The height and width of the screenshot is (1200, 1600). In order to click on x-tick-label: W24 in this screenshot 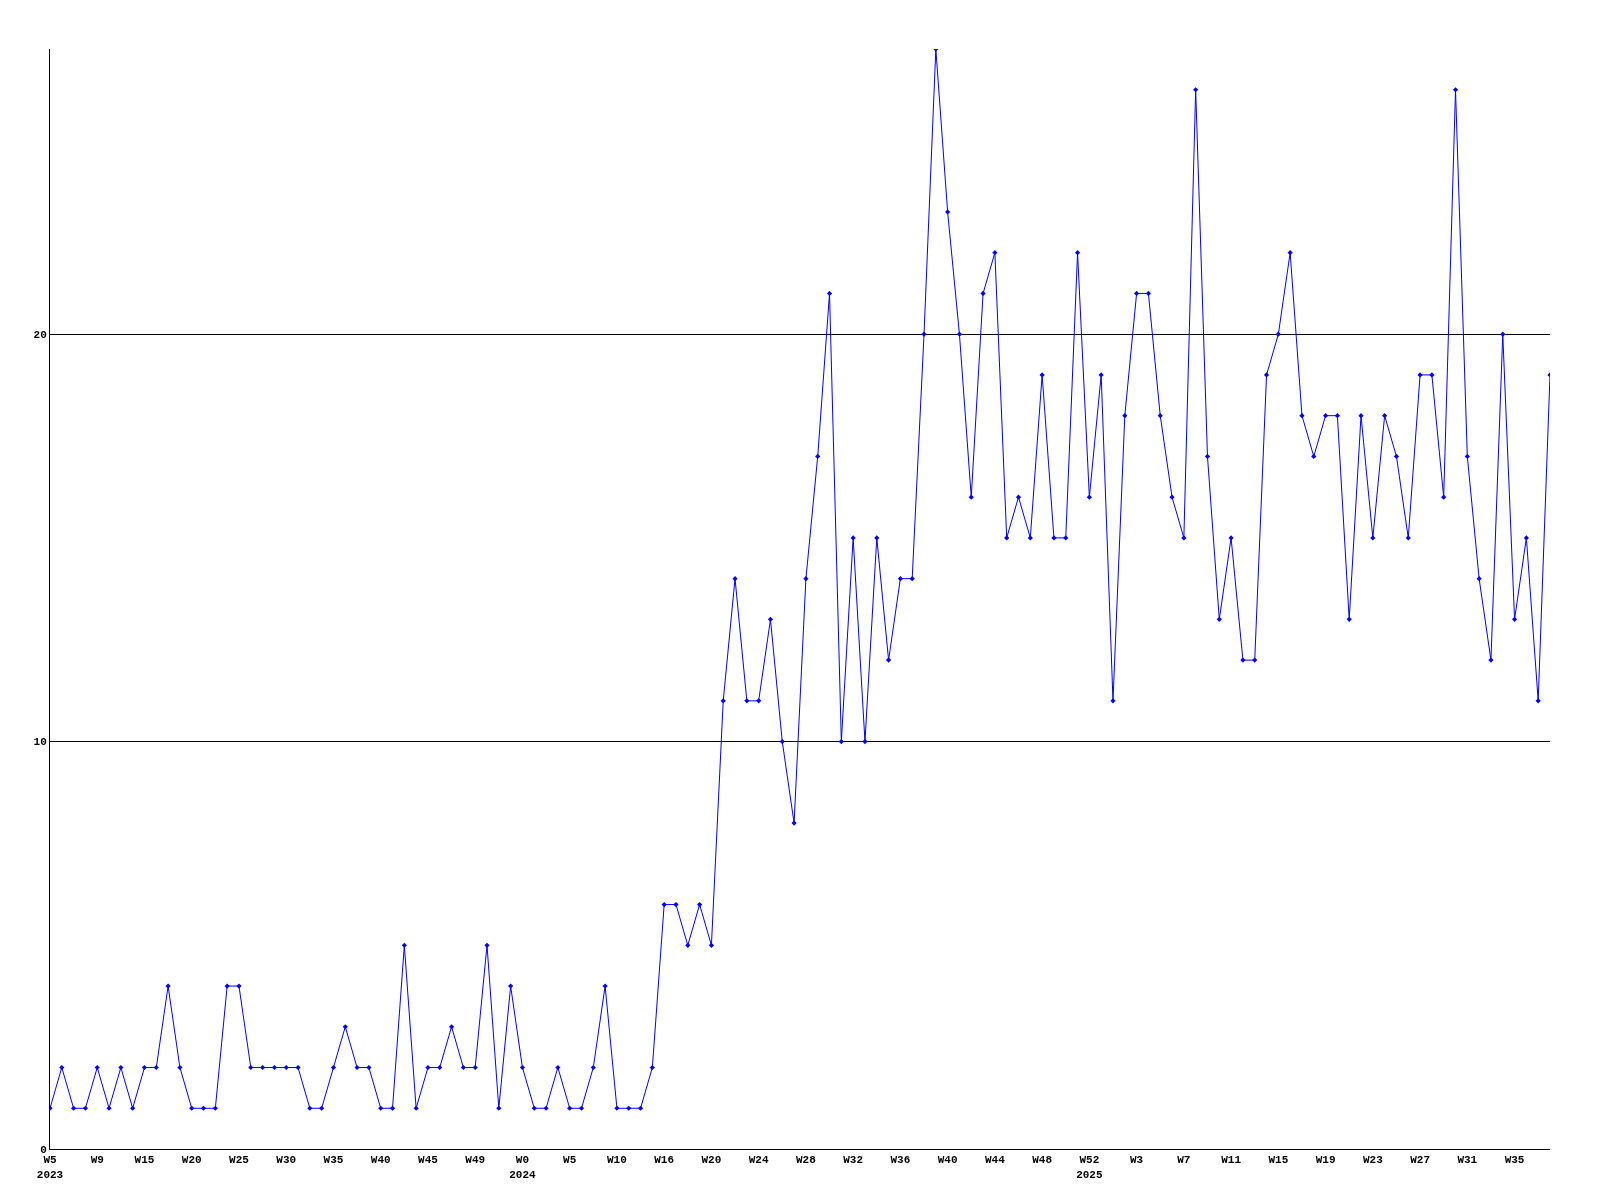, I will do `click(758, 1160)`.